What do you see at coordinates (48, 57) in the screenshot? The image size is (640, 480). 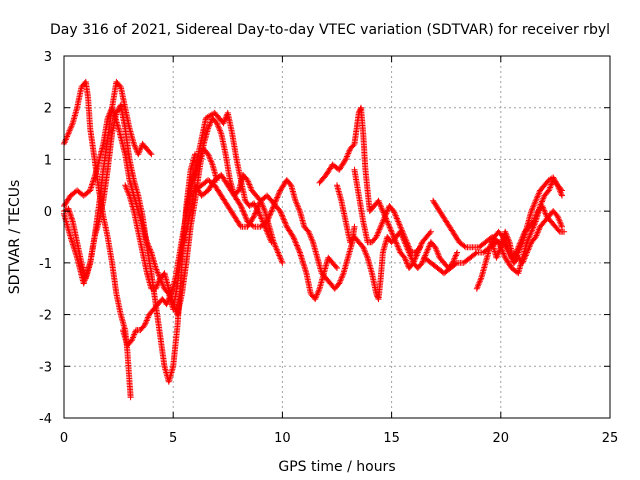 I see `y-tick-label: 3` at bounding box center [48, 57].